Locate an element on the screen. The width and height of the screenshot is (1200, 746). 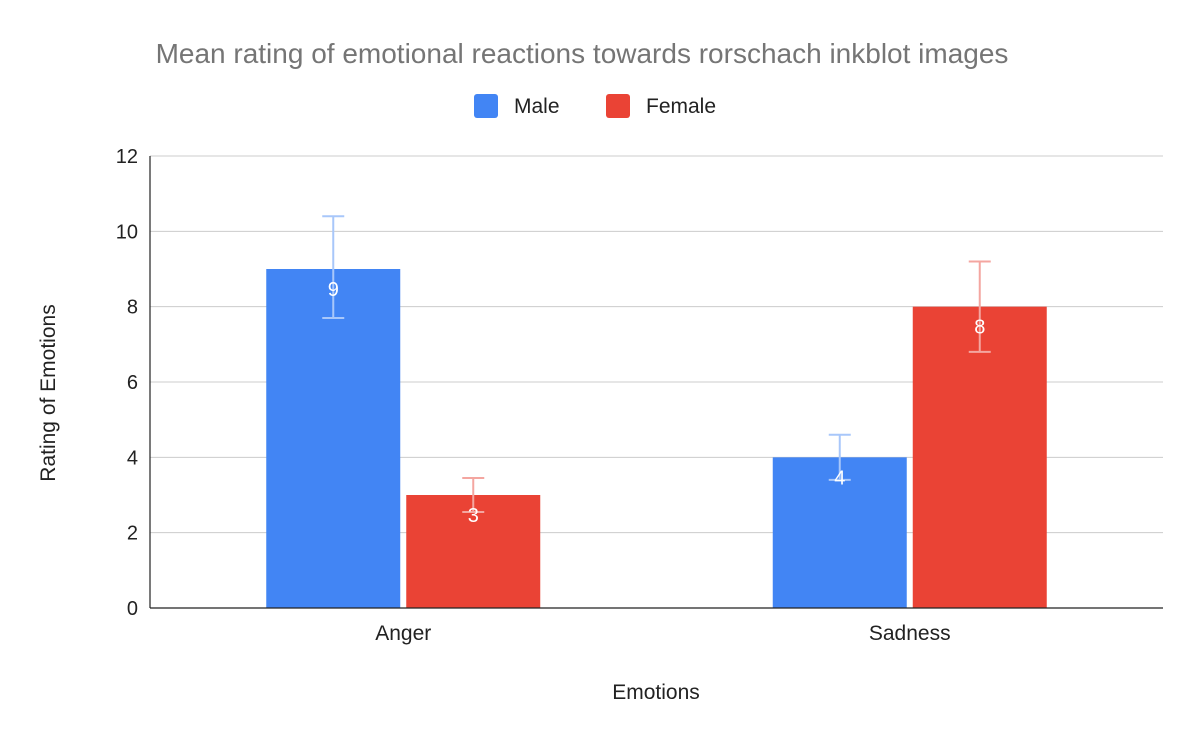
y-tick-label: 12 is located at coordinates (127, 157).